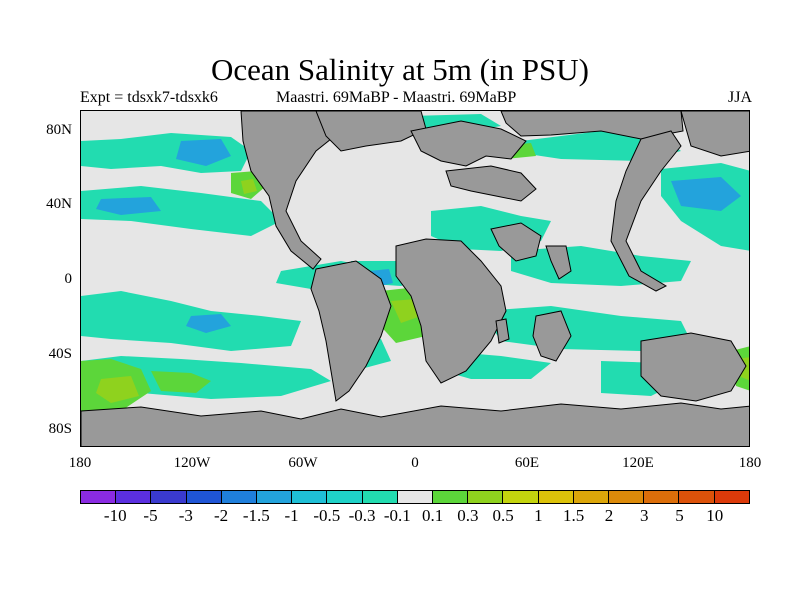 The width and height of the screenshot is (800, 600). Describe the element at coordinates (327, 515) in the screenshot. I see `colorbar-tick-label: -0.5` at that location.